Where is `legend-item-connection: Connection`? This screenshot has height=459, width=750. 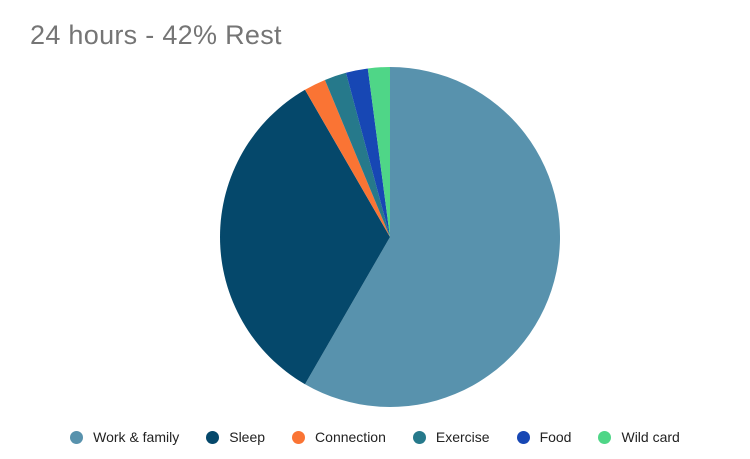
legend-item-connection: Connection is located at coordinates (339, 437).